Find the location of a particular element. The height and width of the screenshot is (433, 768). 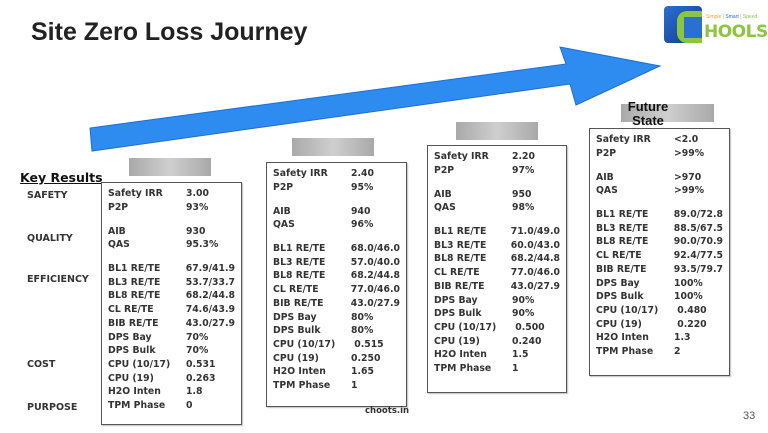

metric-row: BL1 RE/TE 68.0/46.0 is located at coordinates (336, 249).